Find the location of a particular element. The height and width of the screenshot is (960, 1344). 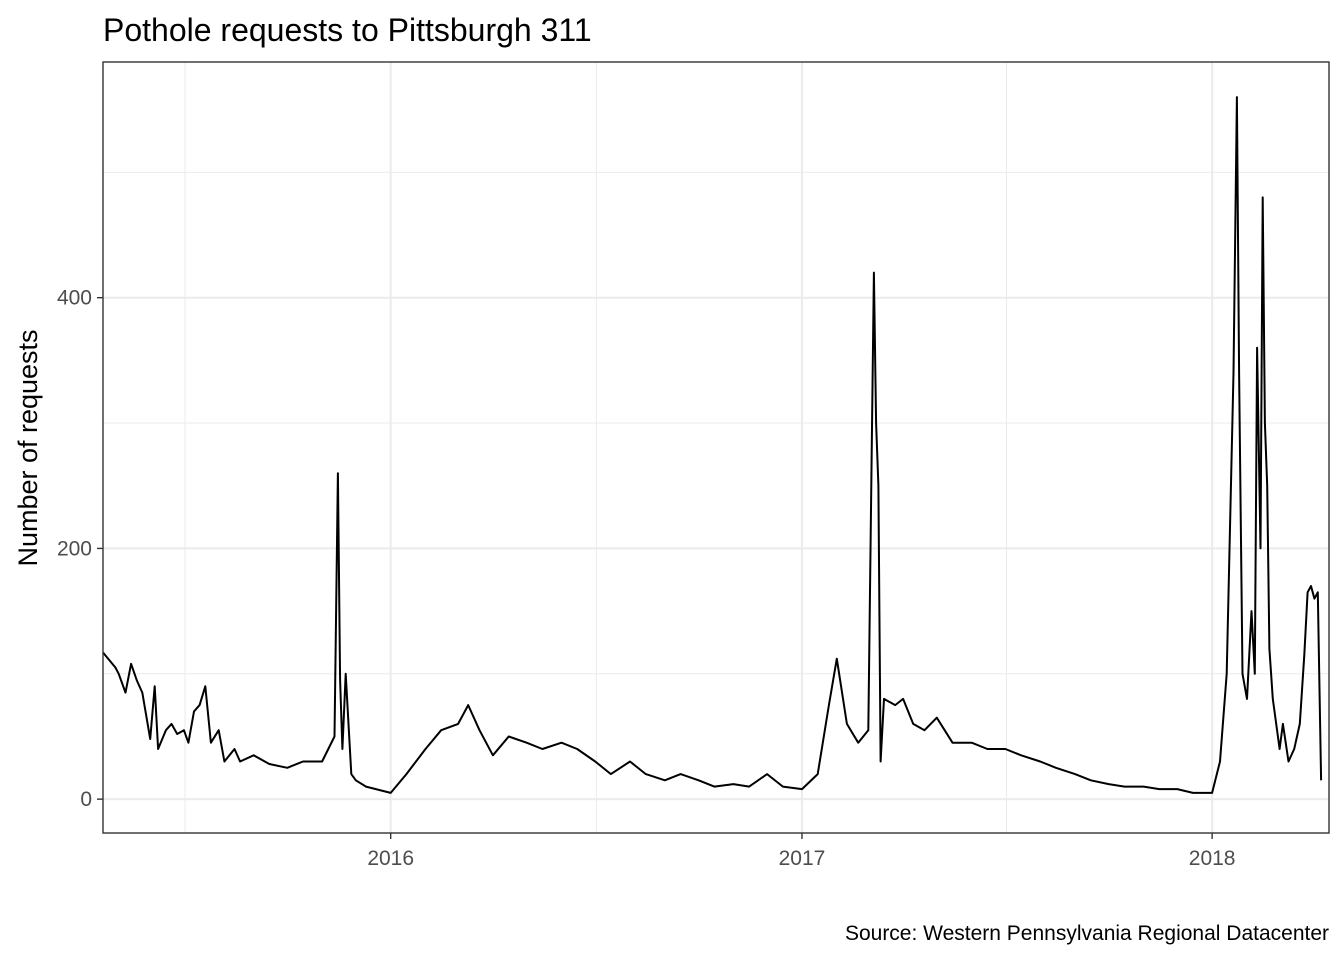

x-tick-label: 2018 is located at coordinates (1212, 858).